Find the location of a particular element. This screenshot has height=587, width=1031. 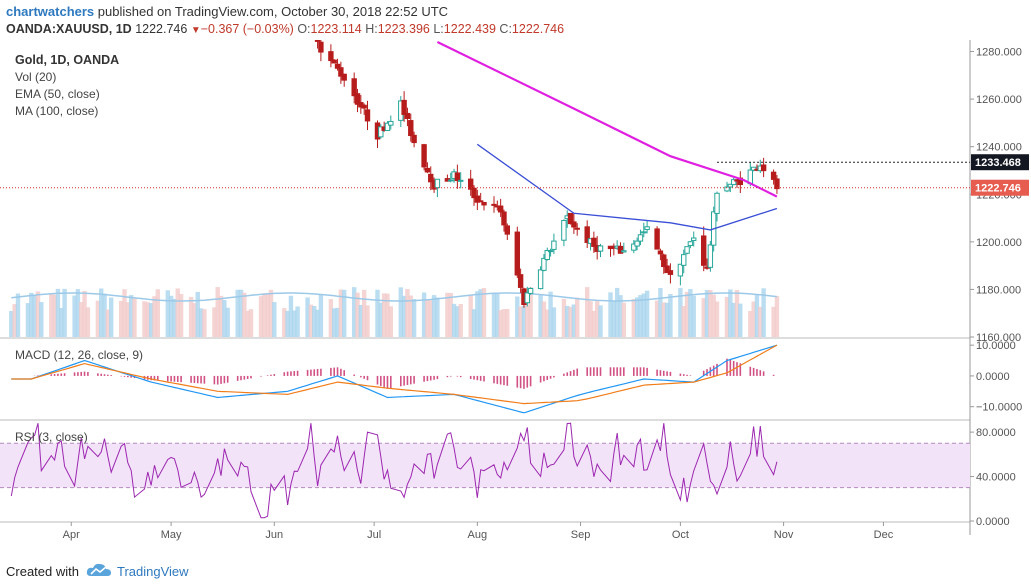

high-value: 1223.396 is located at coordinates (403, 29).